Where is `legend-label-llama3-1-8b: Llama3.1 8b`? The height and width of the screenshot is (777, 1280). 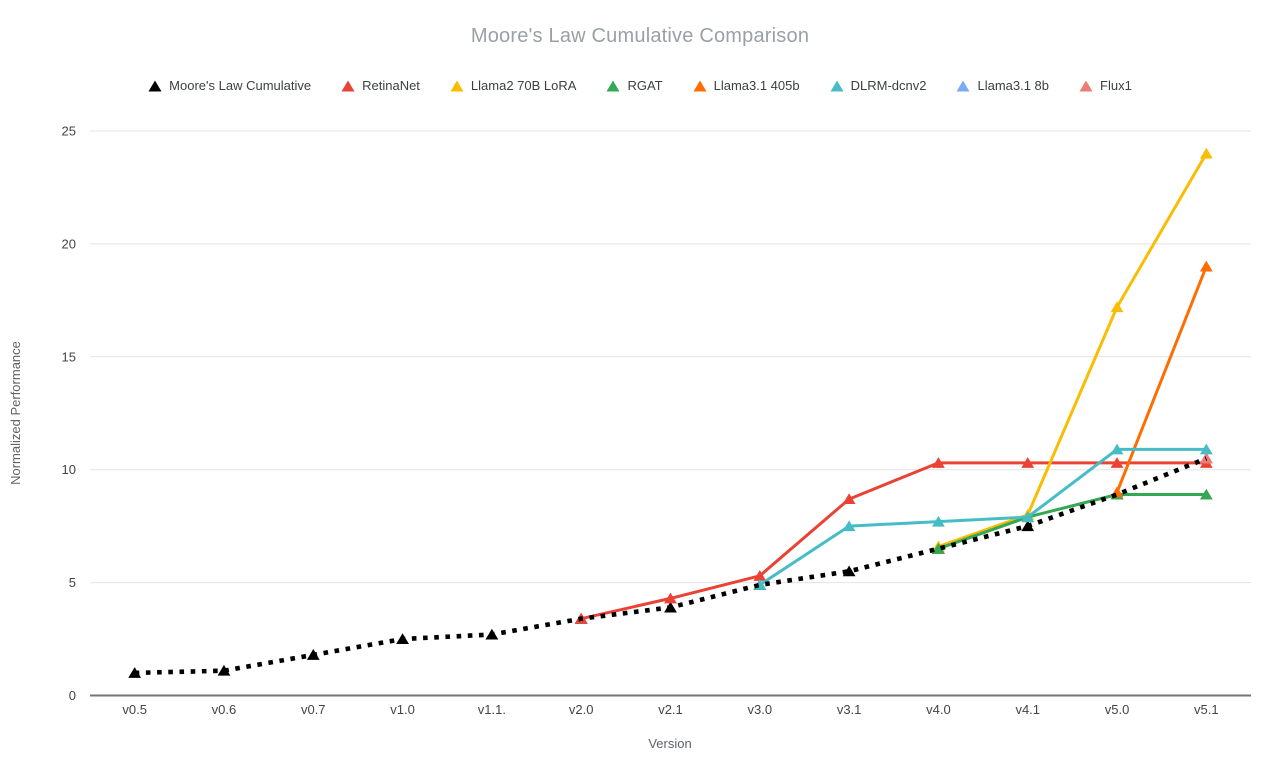
legend-label-llama3-1-8b: Llama3.1 8b is located at coordinates (1013, 85).